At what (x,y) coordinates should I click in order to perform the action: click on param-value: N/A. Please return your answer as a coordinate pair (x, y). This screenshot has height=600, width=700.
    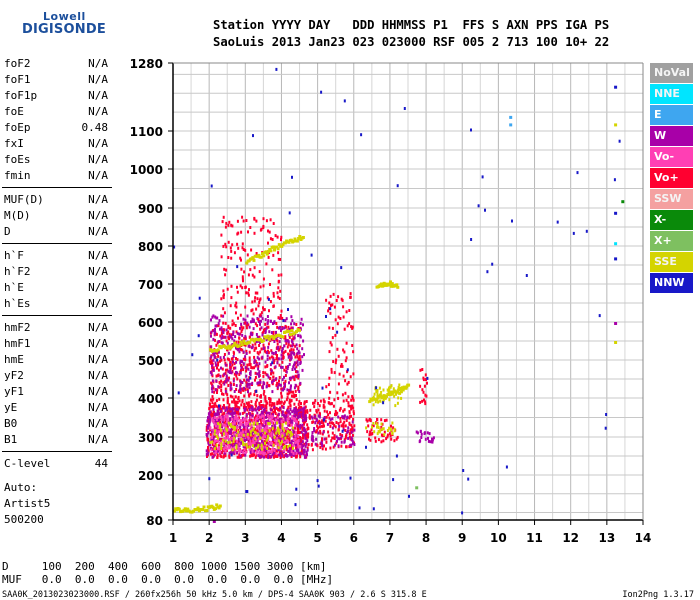
    Looking at the image, I should click on (98, 271).